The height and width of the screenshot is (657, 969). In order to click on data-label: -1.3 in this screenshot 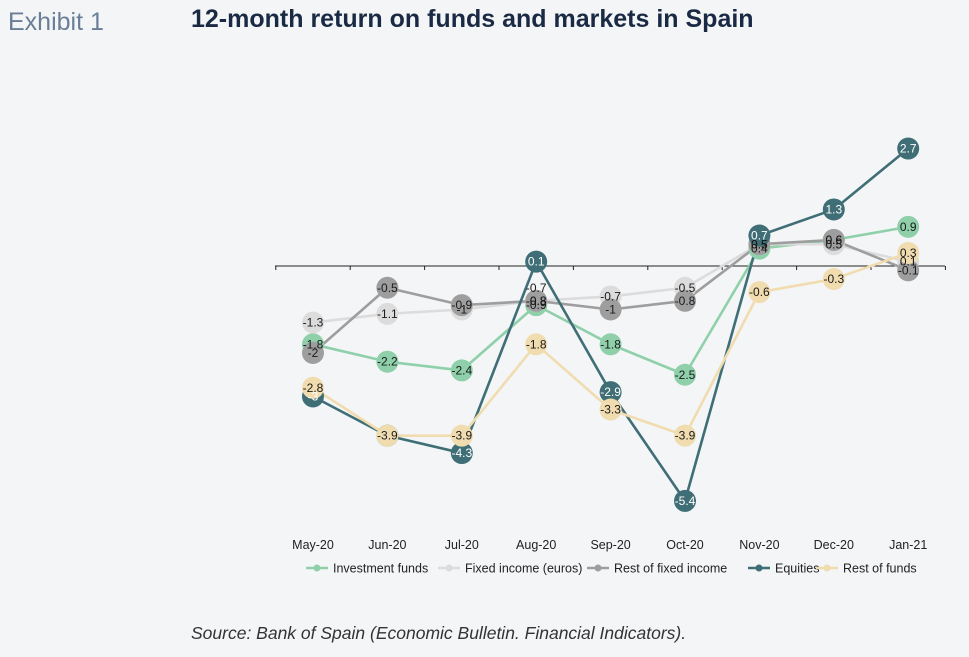, I will do `click(313, 323)`.